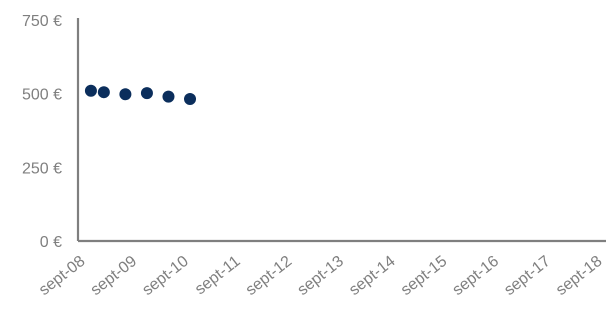  What do you see at coordinates (51, 242) in the screenshot?
I see `y-tick-label: 0 €` at bounding box center [51, 242].